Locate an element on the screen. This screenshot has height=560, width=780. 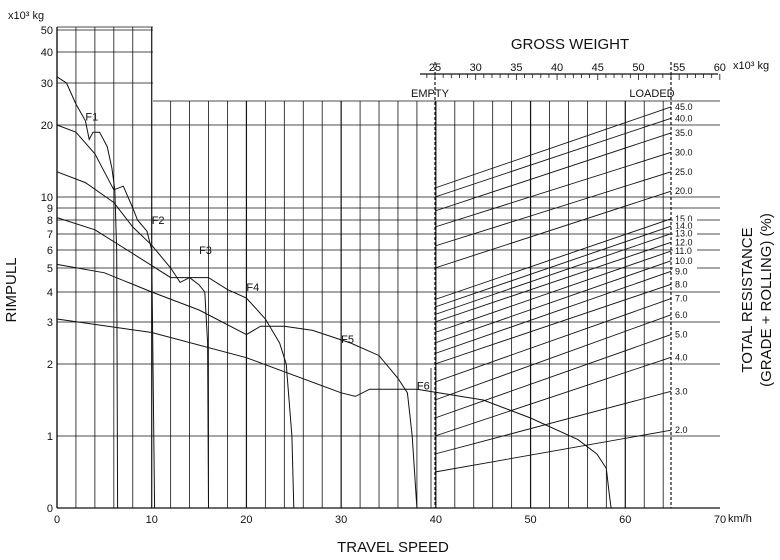
weight-tick-label: 35 is located at coordinates (516, 68).